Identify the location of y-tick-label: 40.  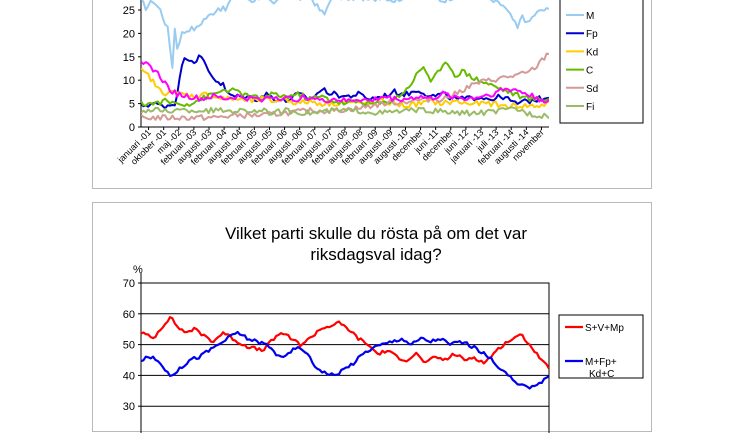
(129, 376).